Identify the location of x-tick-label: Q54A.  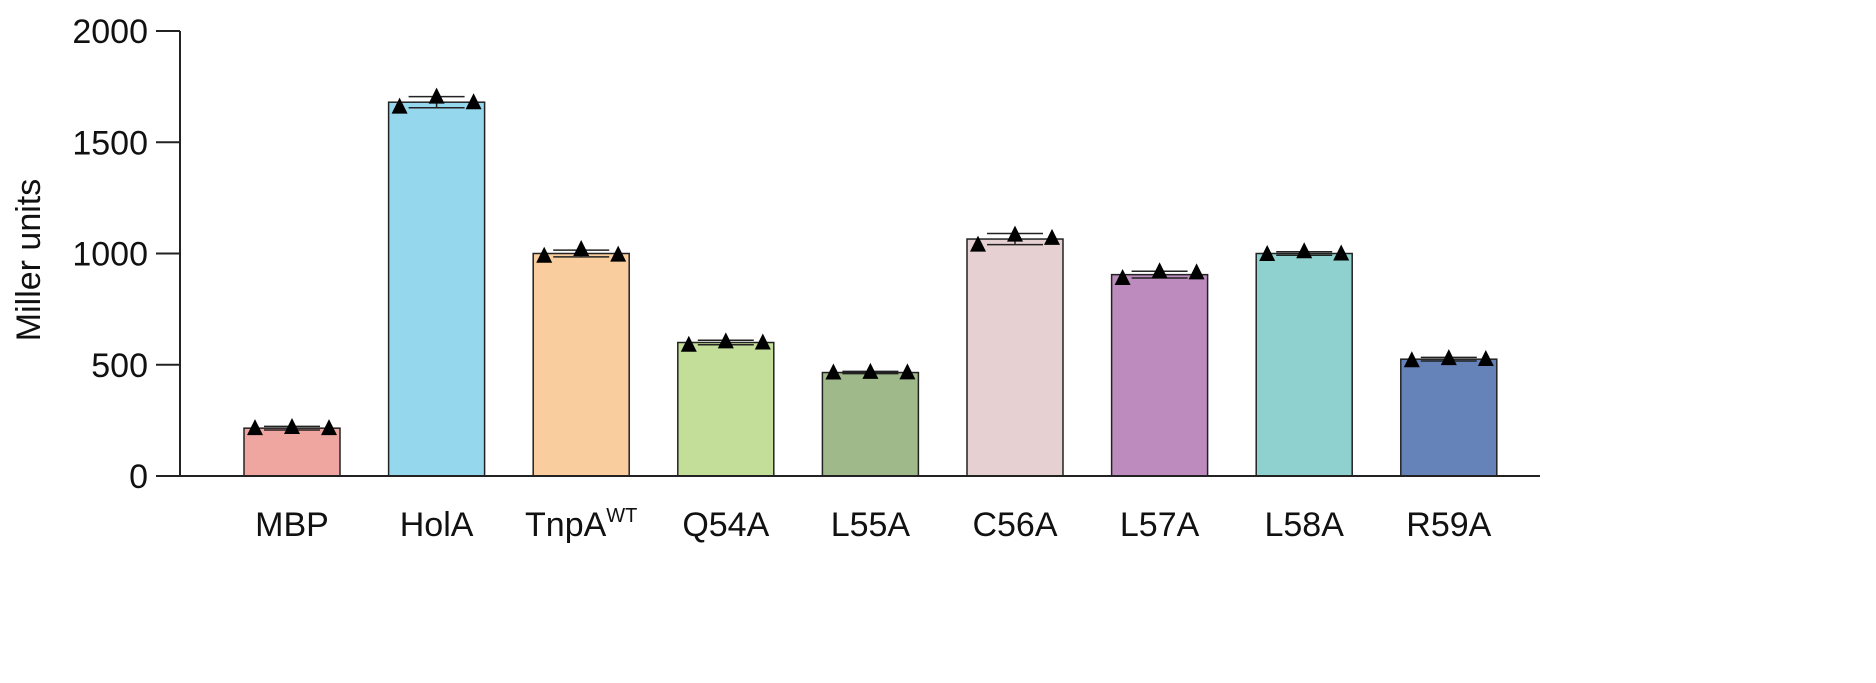
(725, 525).